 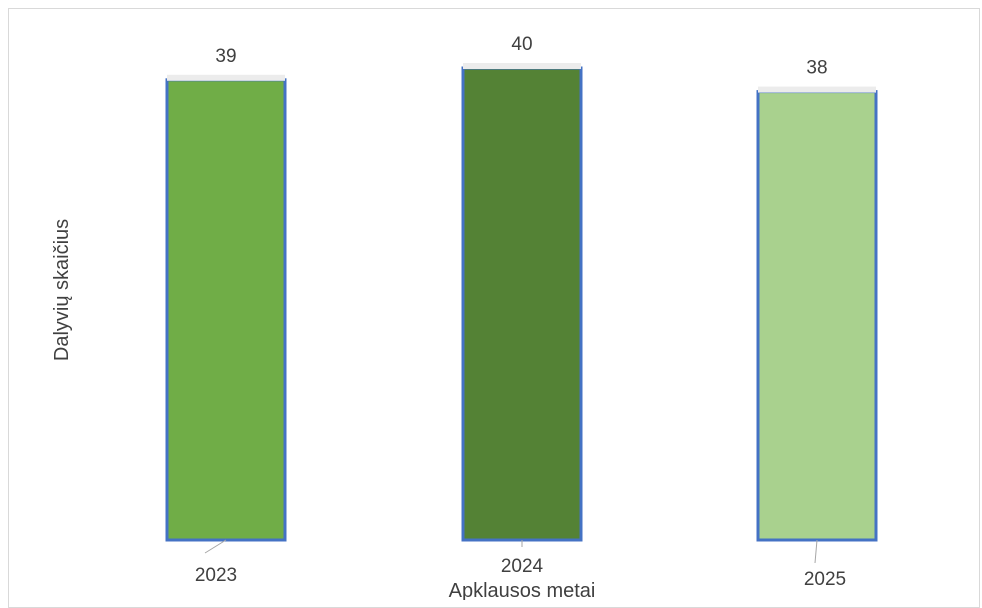 What do you see at coordinates (816, 68) in the screenshot?
I see `data-label-2025: 38` at bounding box center [816, 68].